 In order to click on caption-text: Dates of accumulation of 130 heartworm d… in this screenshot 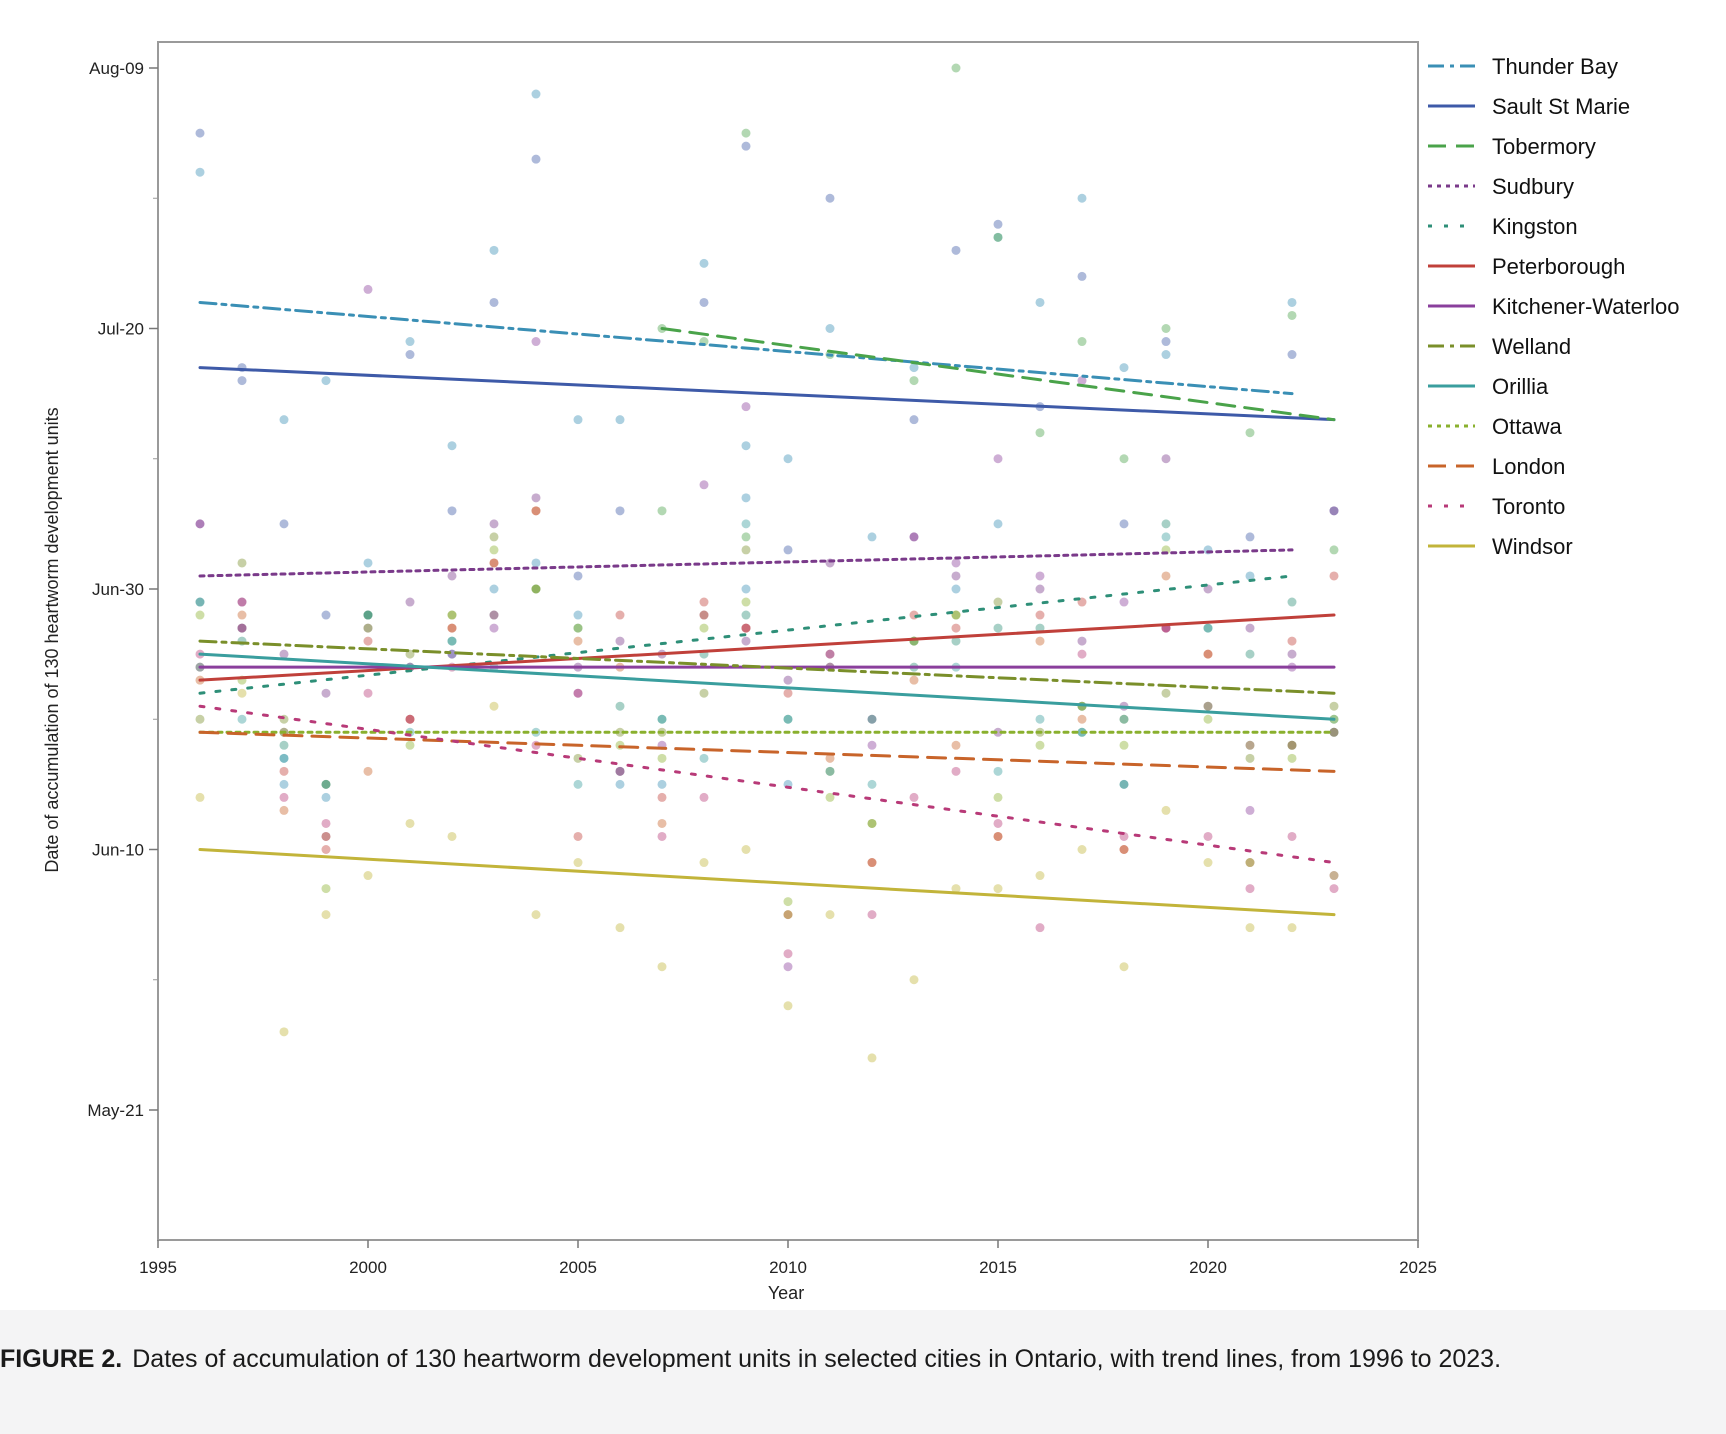, I will do `click(817, 1359)`.